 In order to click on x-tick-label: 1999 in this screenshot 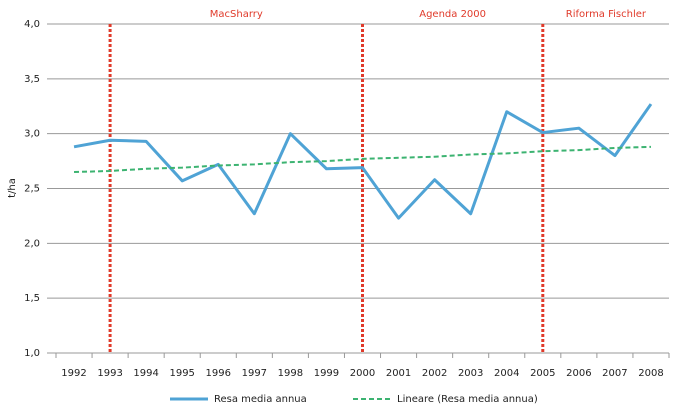, I will do `click(326, 373)`.